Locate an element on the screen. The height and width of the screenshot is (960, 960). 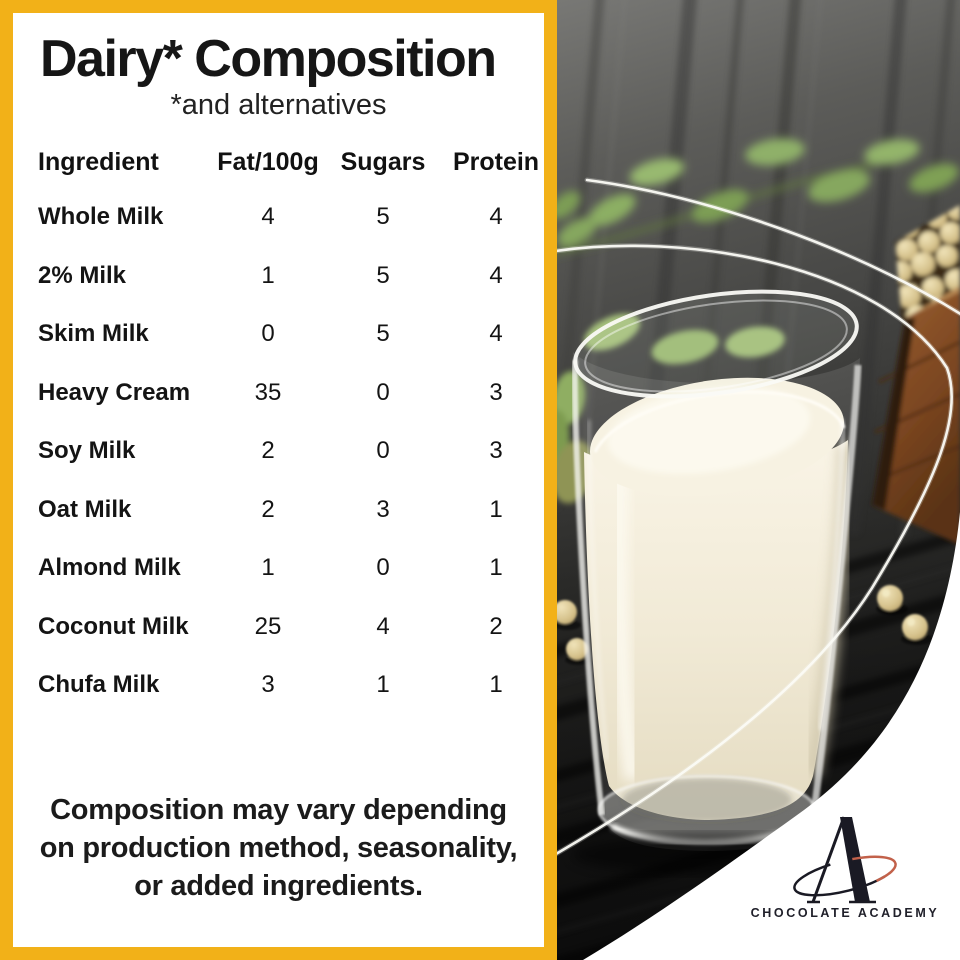
table-row: Coconut Milk 25 4 2 is located at coordinates (278, 627).